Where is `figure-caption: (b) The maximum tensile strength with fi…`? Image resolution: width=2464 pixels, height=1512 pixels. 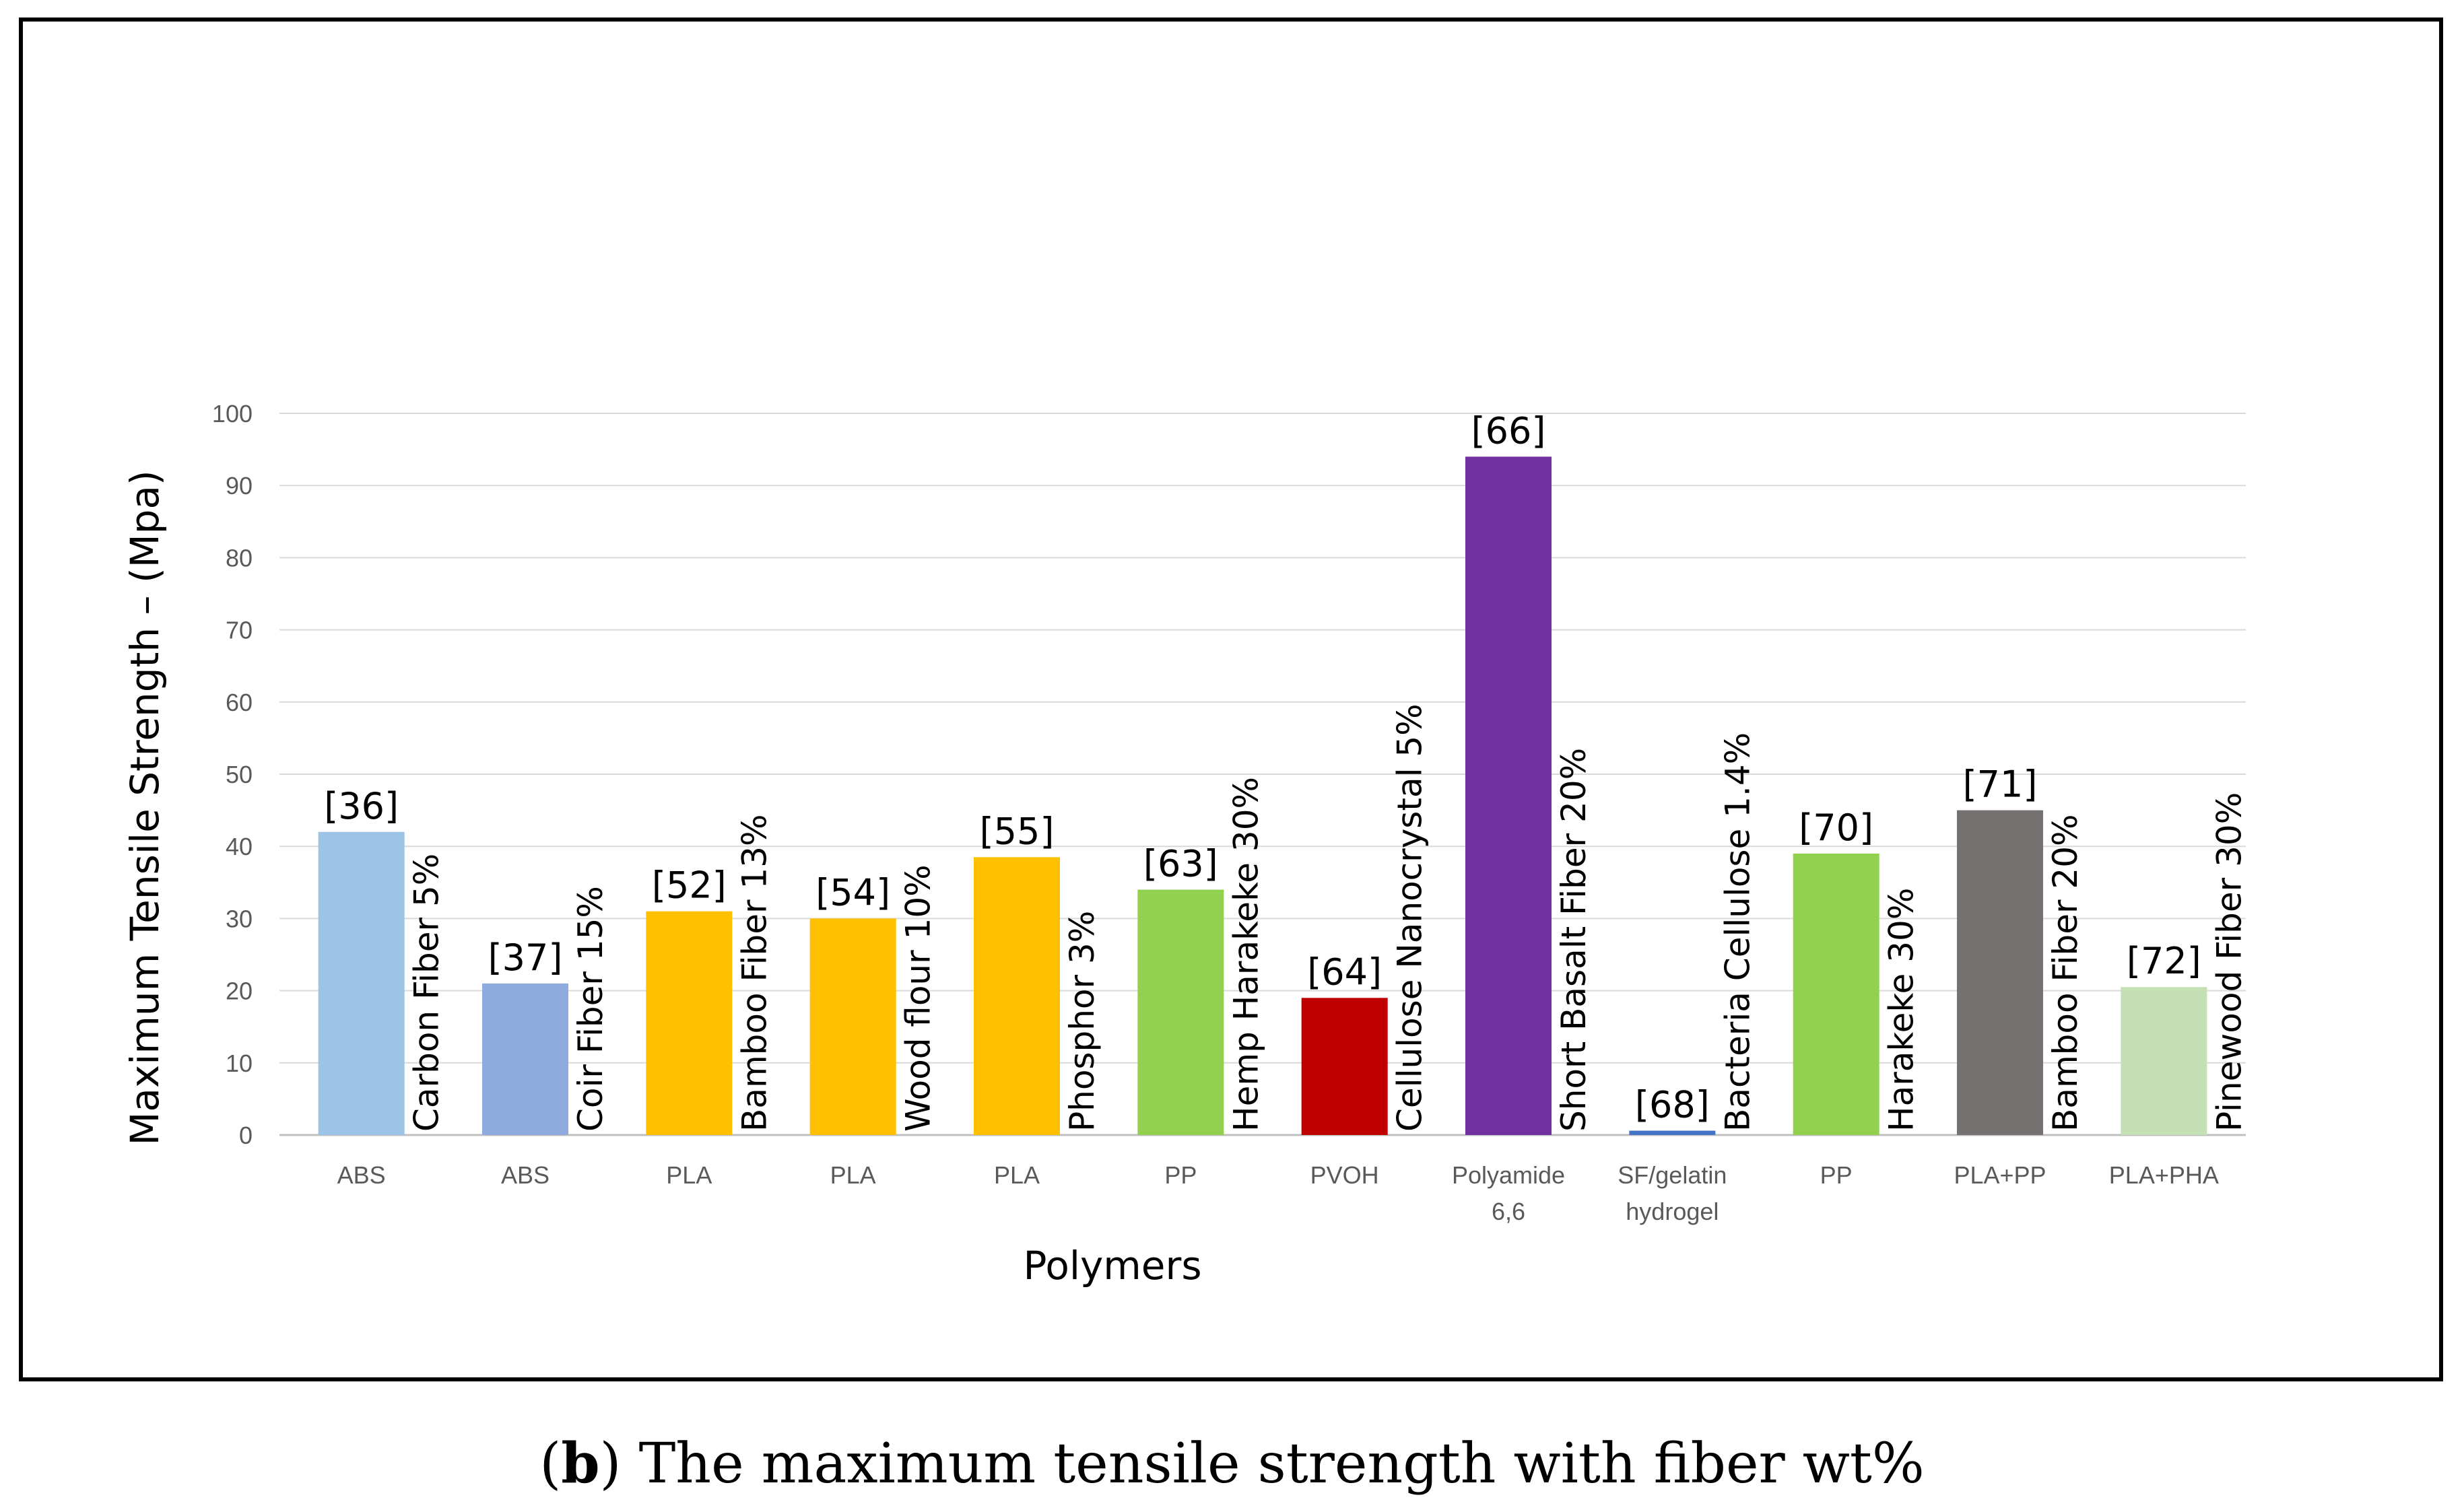 figure-caption: (b) The maximum tensile strength with fi… is located at coordinates (1232, 1463).